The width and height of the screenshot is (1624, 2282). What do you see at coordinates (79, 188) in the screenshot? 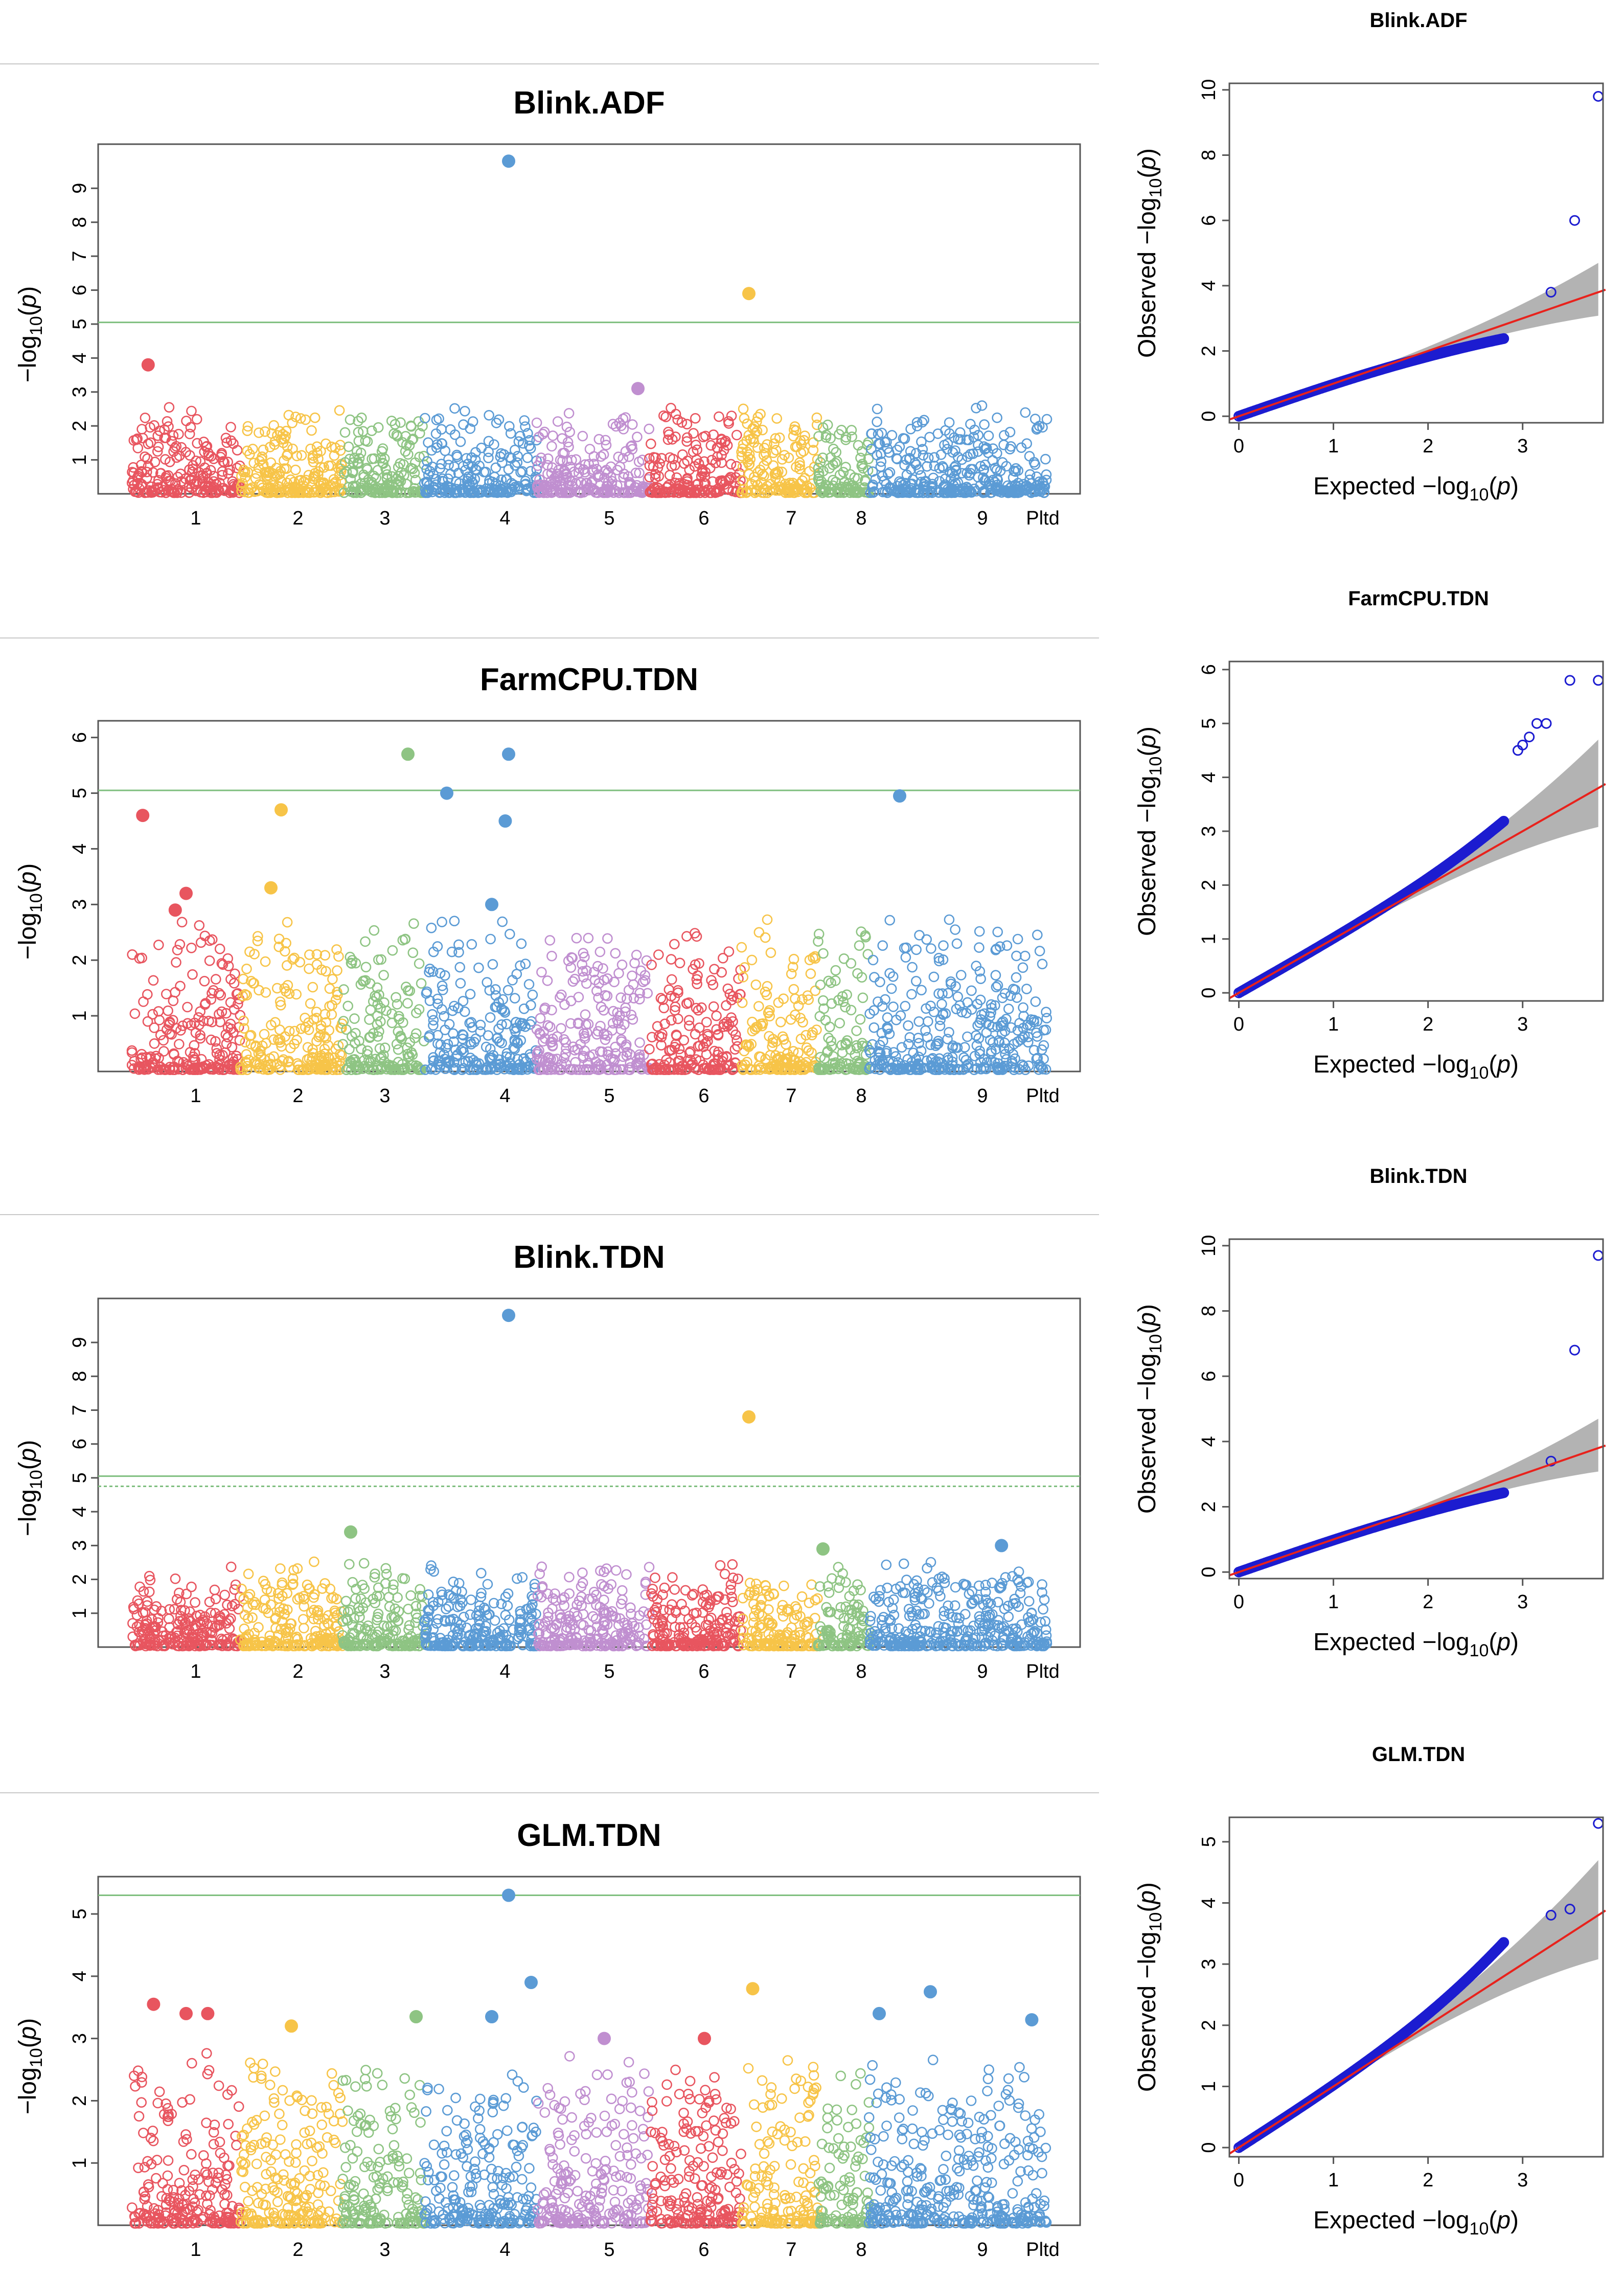
I see `y-tick-label: 9` at bounding box center [79, 188].